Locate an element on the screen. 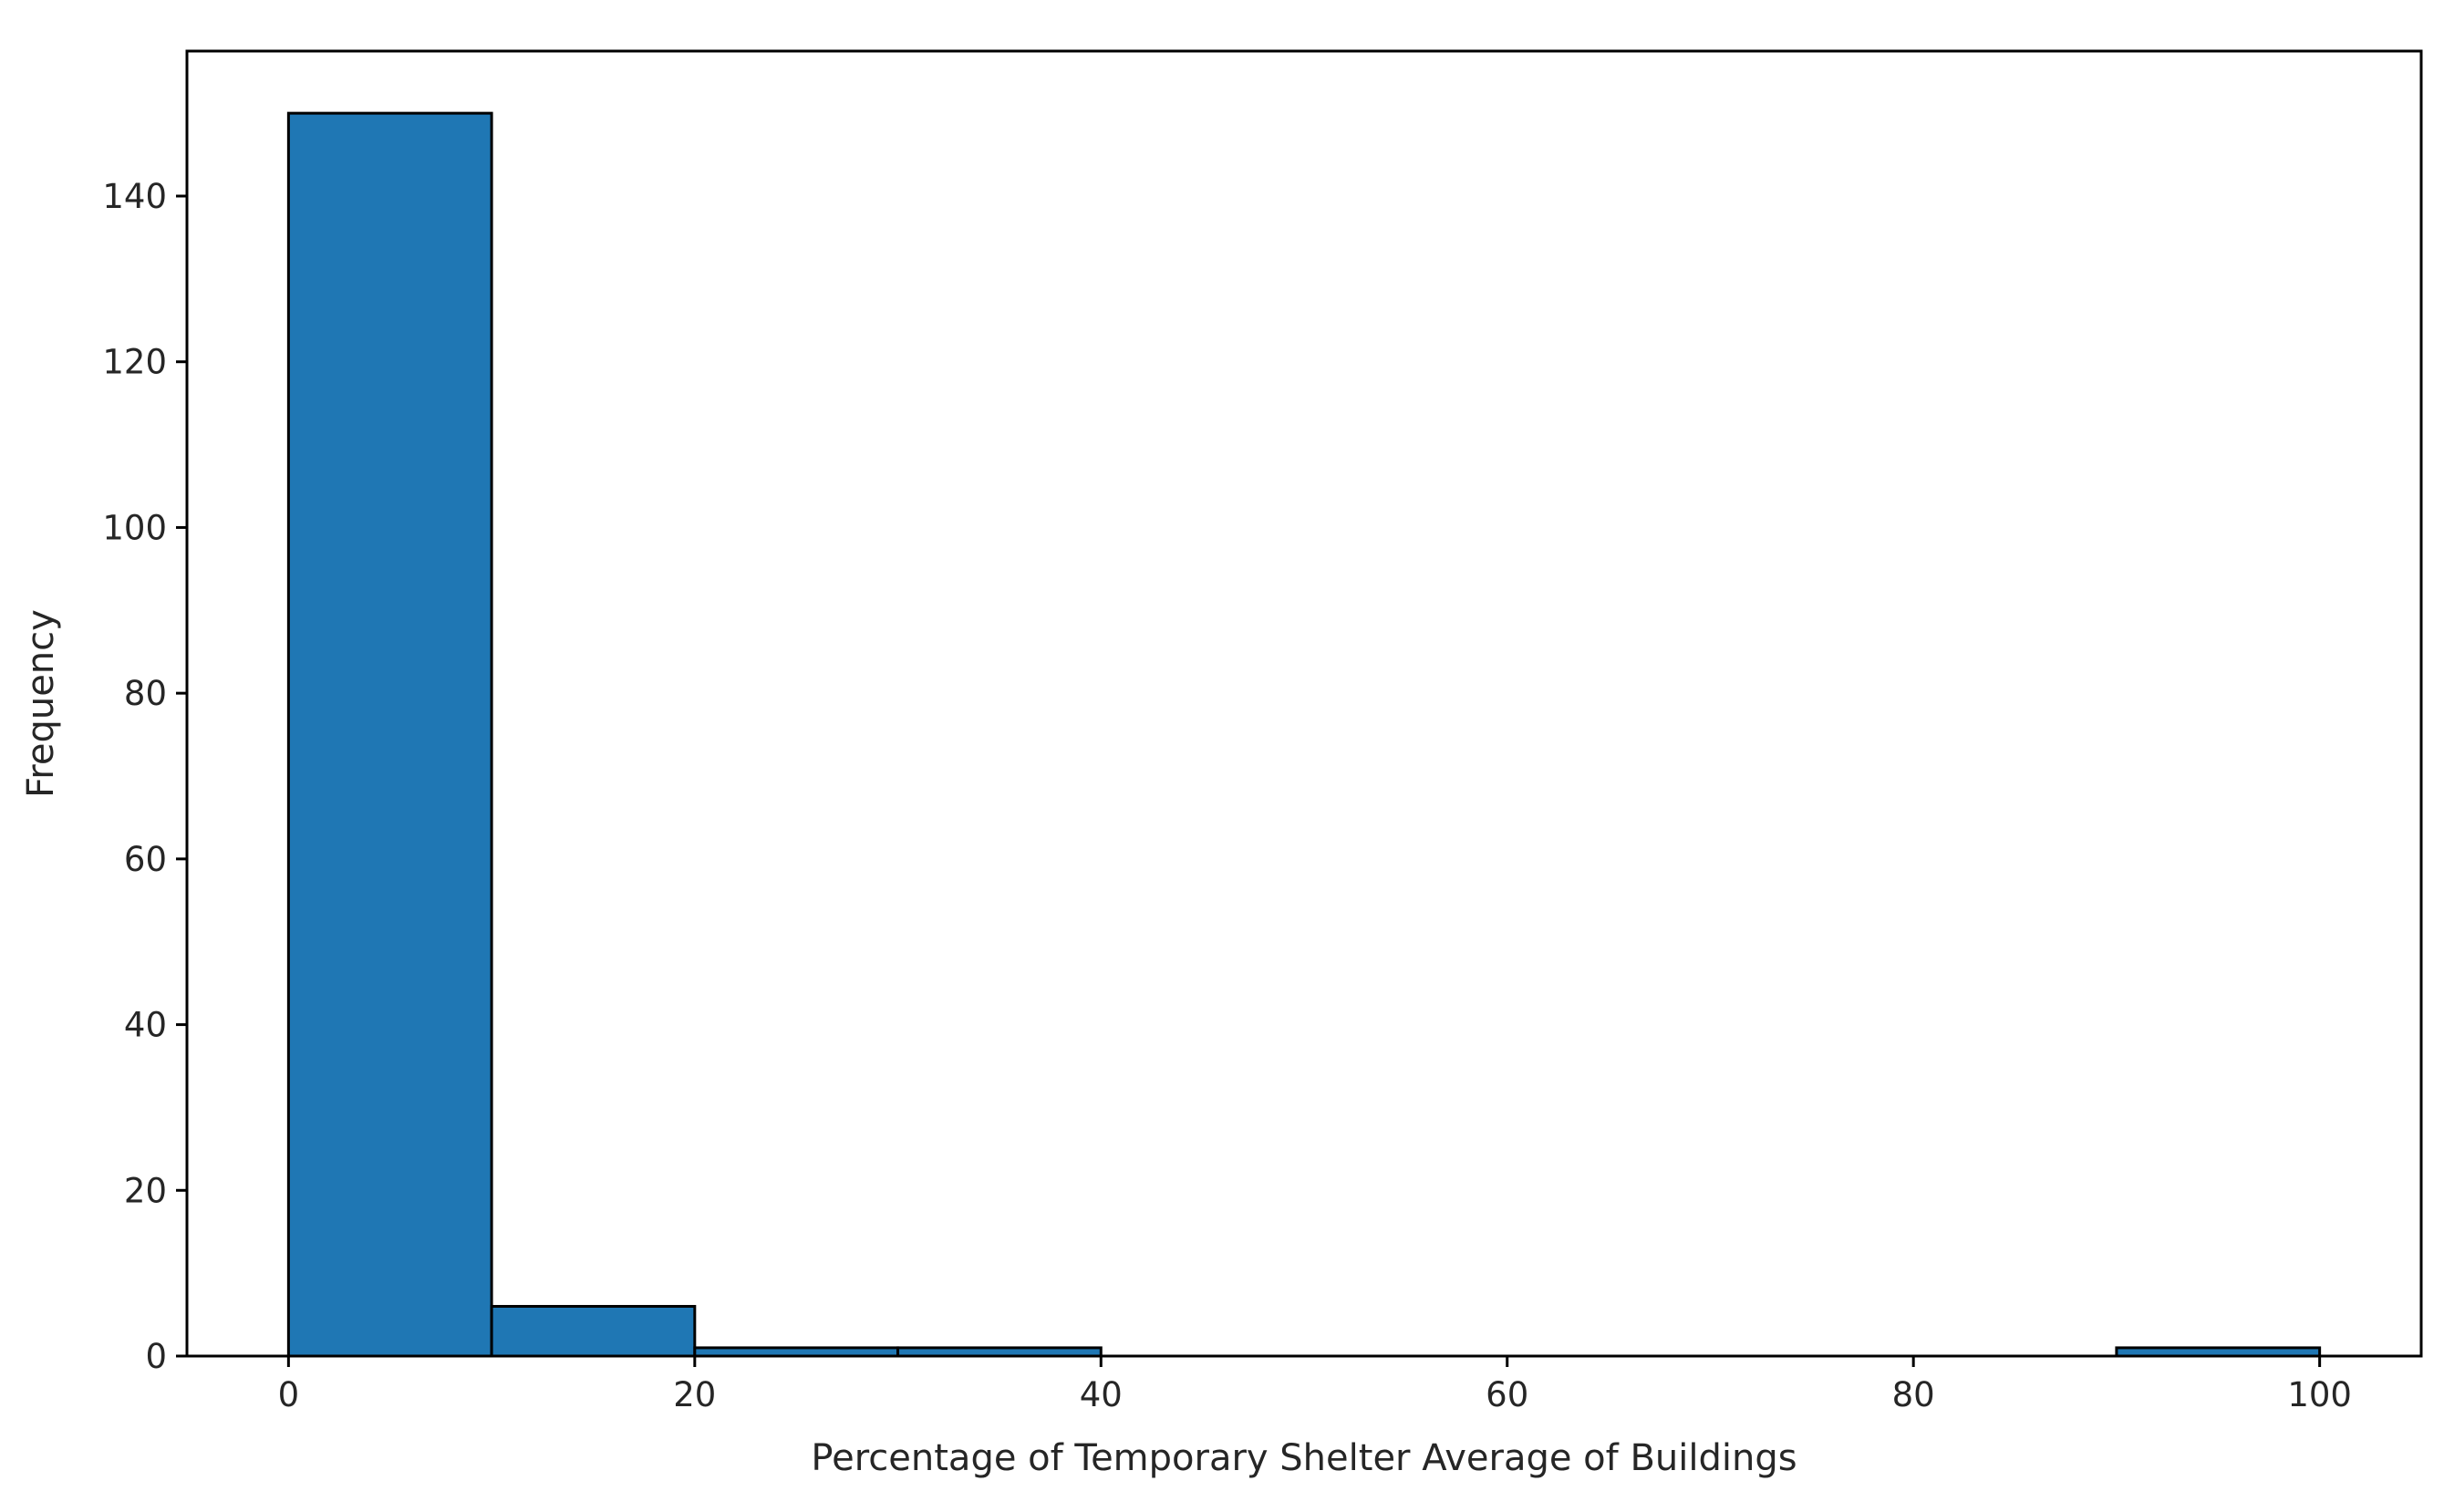 This screenshot has height=1512, width=2444. x-tick-label: 80 is located at coordinates (1913, 1394).